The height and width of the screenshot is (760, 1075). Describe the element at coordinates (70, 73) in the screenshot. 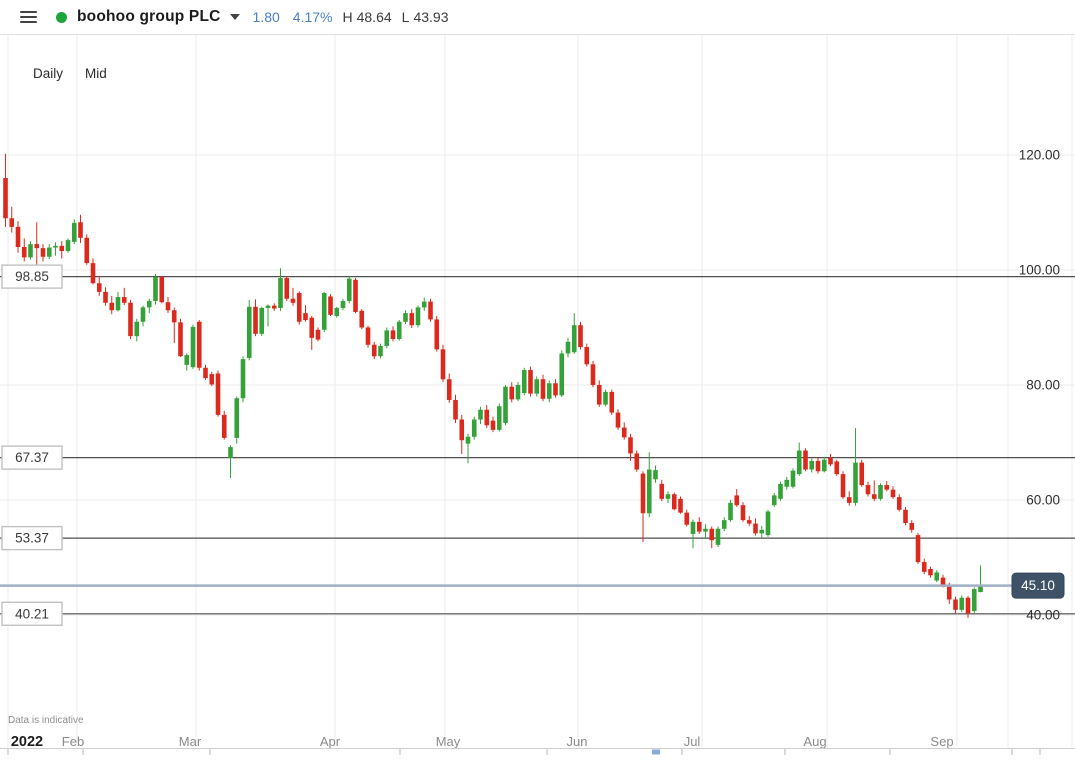

I see `chart-interval-tabs: Daily Mid` at that location.